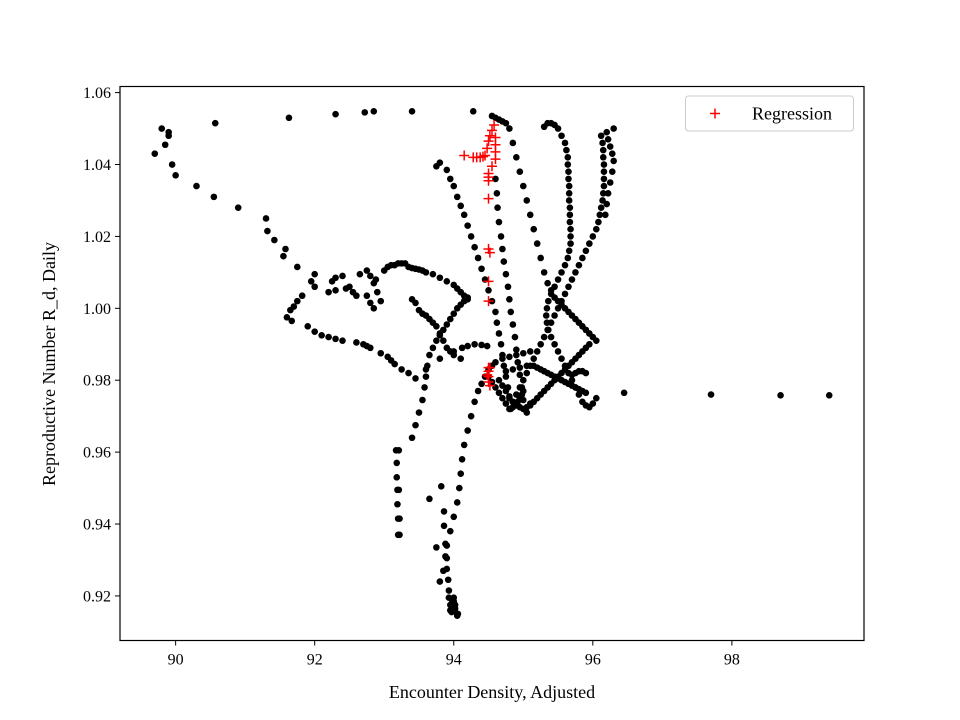 The width and height of the screenshot is (960, 720). I want to click on y-axis-ticks: 0.92 0.94 0.96 0.98 1.00 1.02 1.04 1.06, so click(101, 345).